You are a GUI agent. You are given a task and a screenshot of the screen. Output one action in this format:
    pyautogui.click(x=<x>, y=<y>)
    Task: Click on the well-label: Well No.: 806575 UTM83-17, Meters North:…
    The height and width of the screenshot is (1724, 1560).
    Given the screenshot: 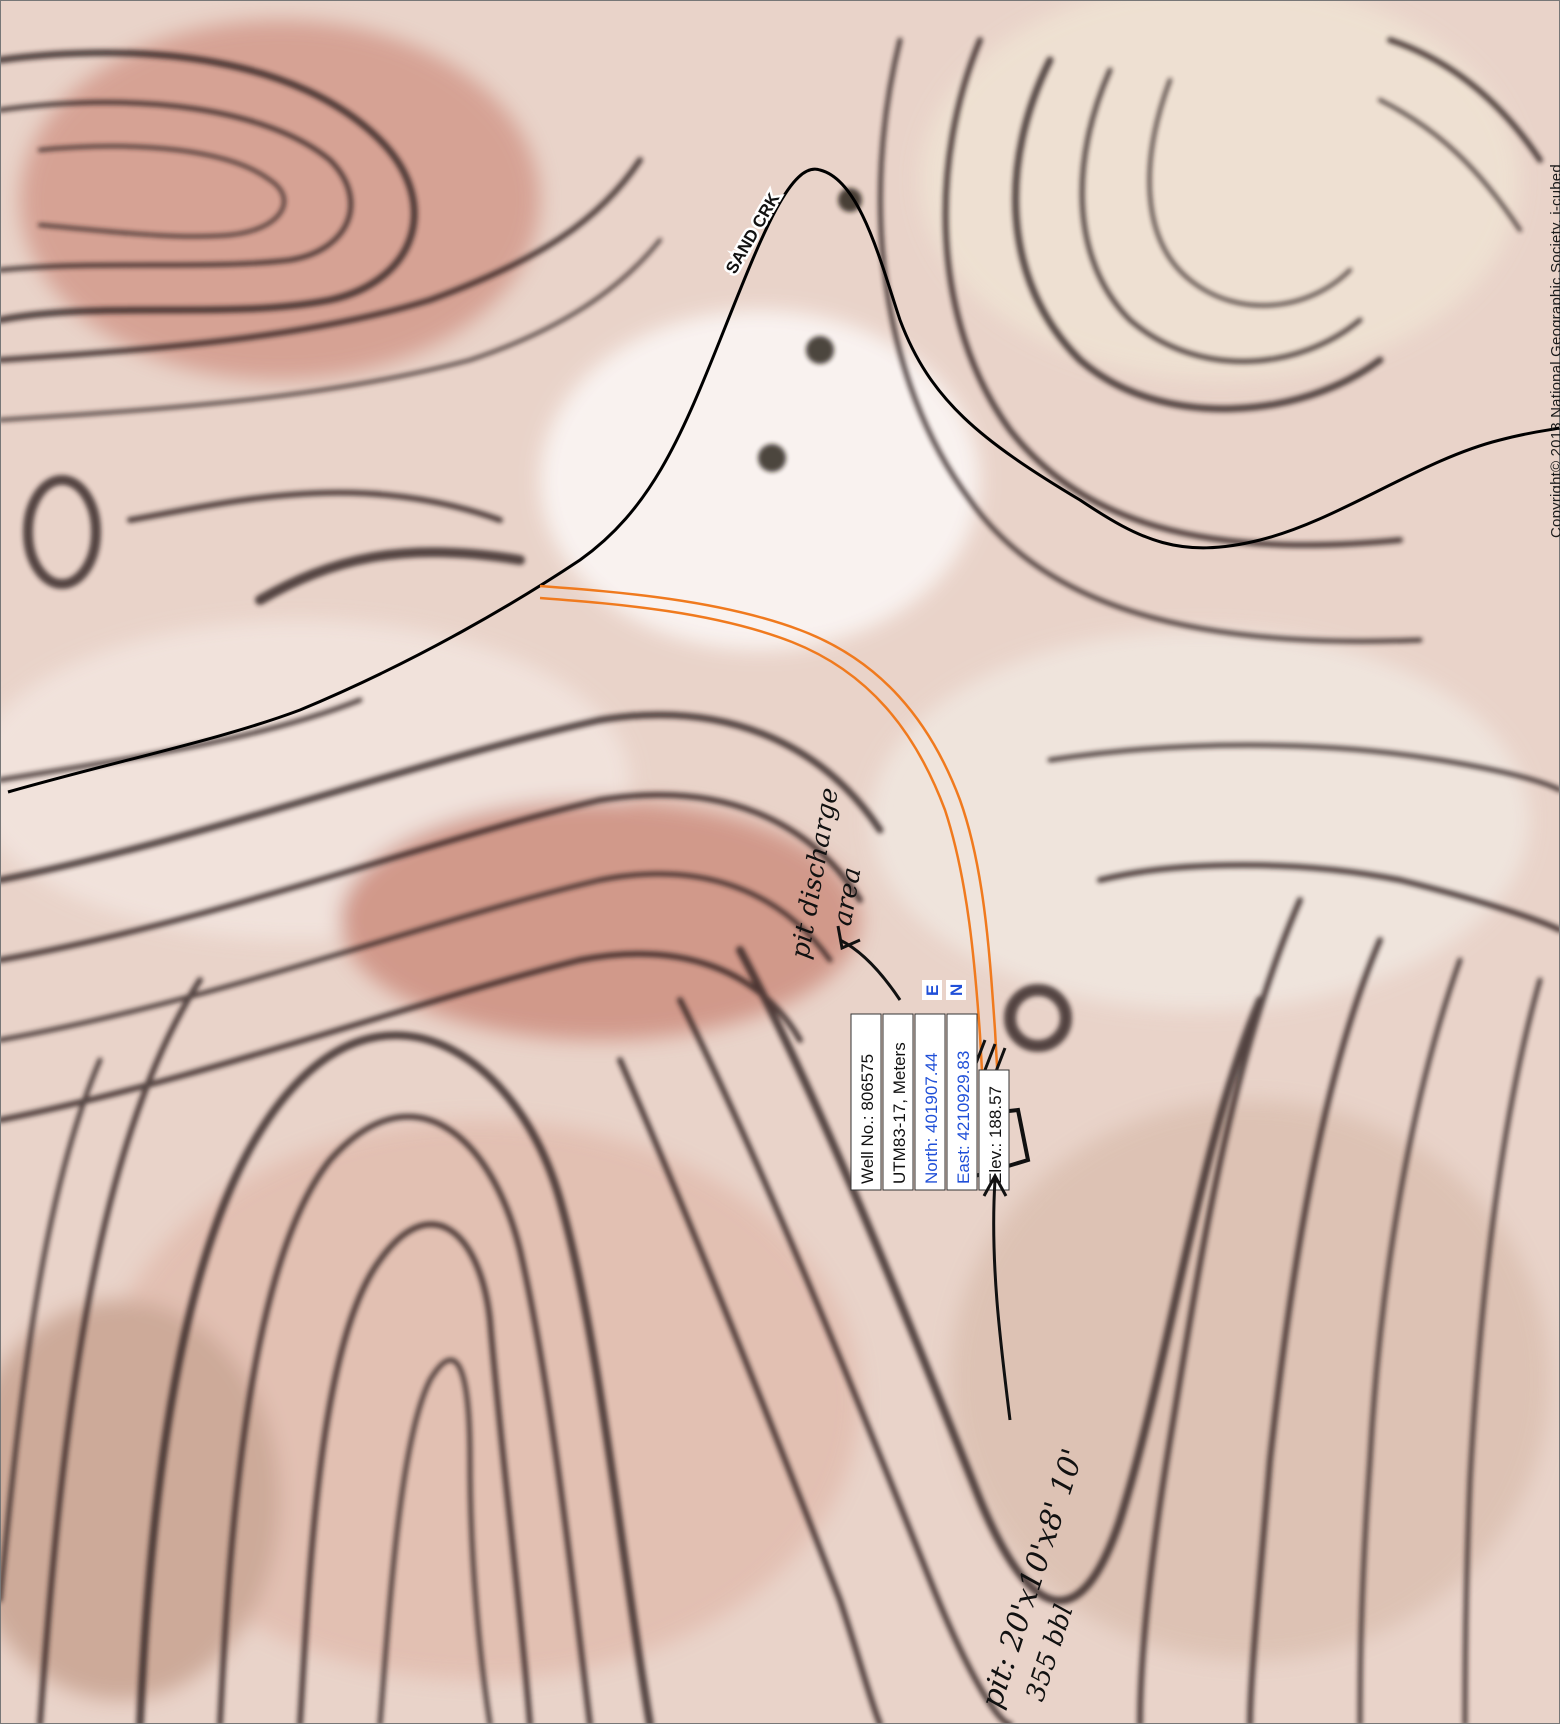 What is the action you would take?
    pyautogui.click(x=930, y=1102)
    